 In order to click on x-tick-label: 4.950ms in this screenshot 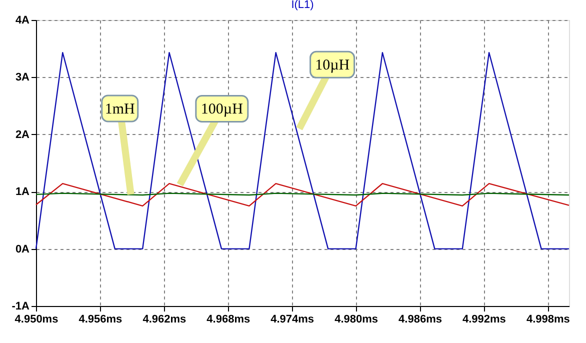, I will do `click(36, 320)`.